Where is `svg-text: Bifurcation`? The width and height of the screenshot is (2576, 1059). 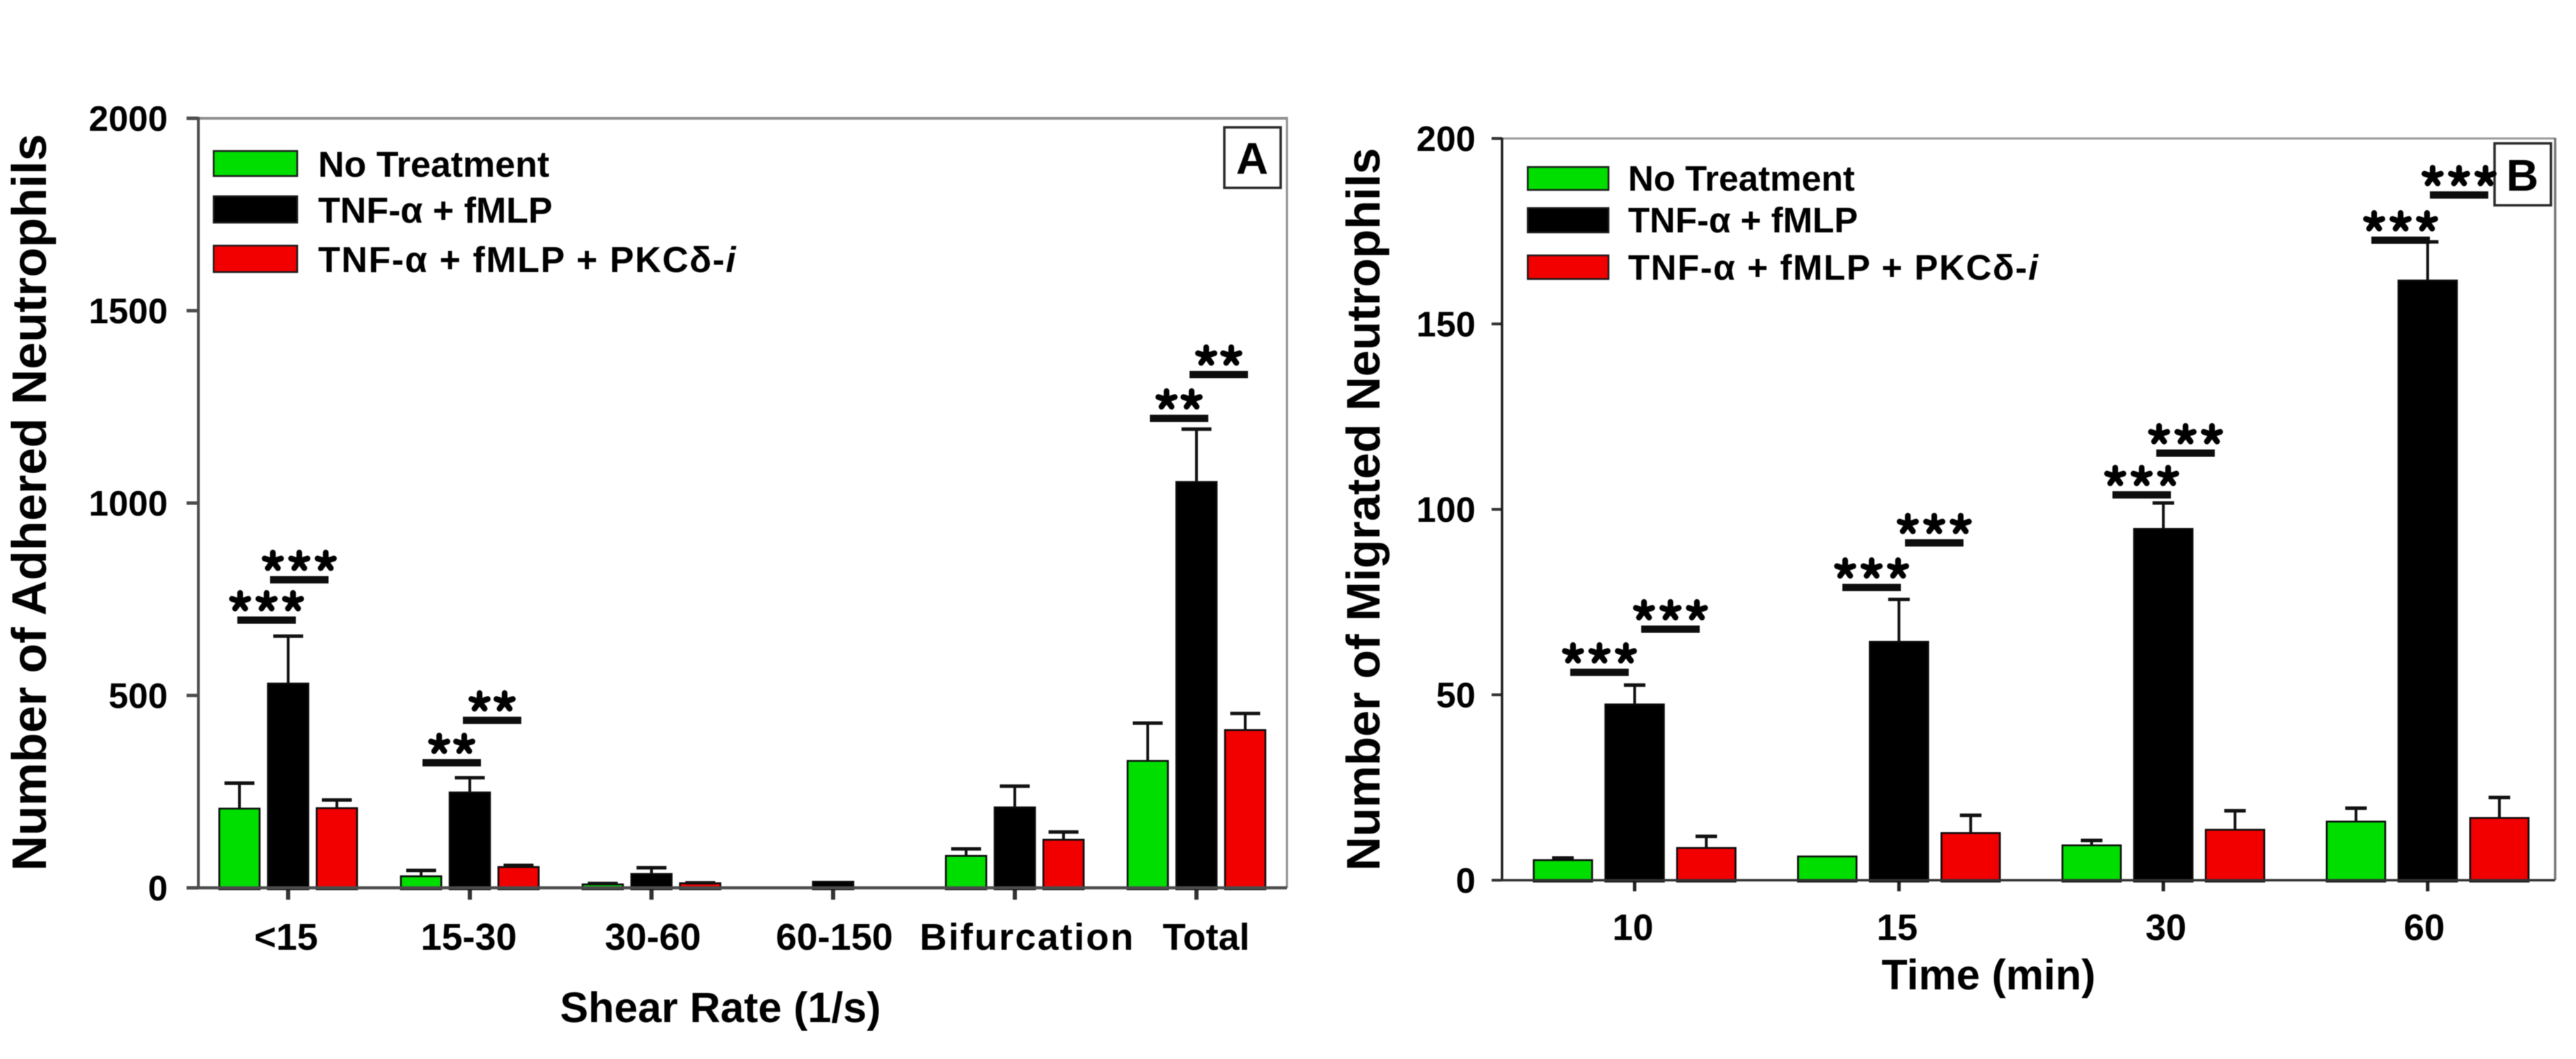 svg-text: Bifurcation is located at coordinates (1027, 937).